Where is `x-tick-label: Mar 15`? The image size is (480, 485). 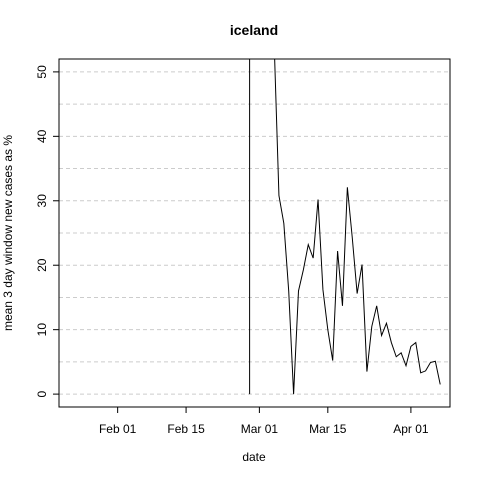
x-tick-label: Mar 15 is located at coordinates (328, 429).